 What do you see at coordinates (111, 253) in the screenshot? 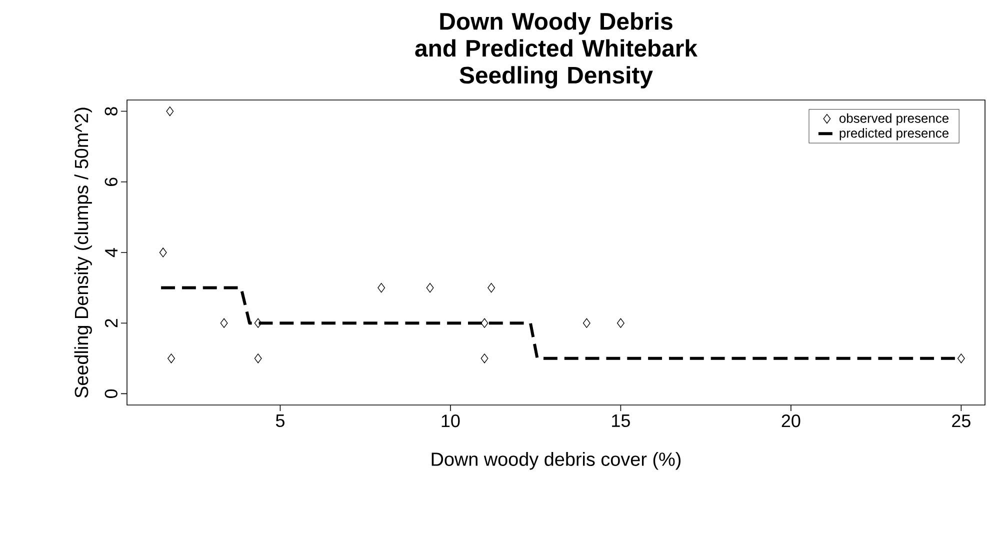
I see `y-tick-label: 4` at bounding box center [111, 253].